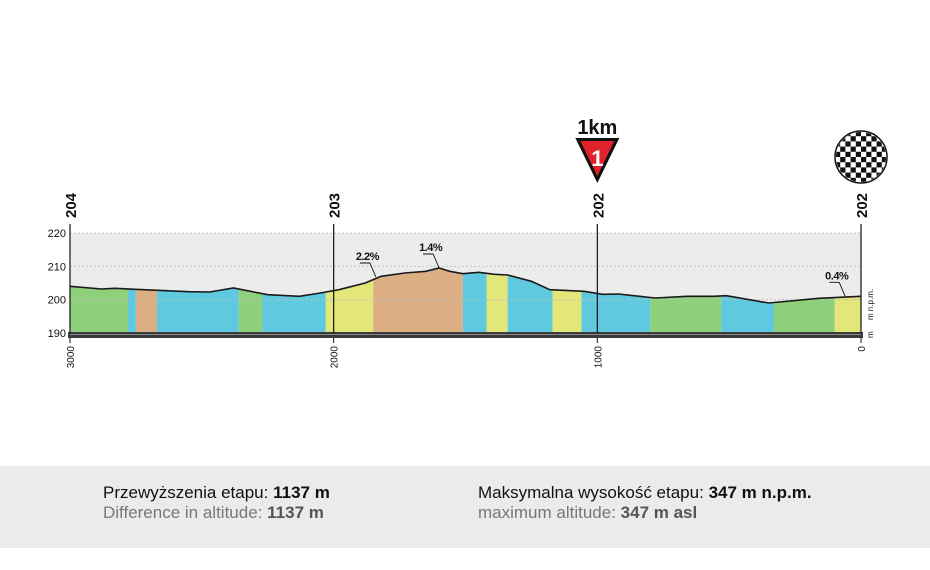 The width and height of the screenshot is (930, 570). I want to click on flamme-rouge-label: 1km, so click(597, 128).